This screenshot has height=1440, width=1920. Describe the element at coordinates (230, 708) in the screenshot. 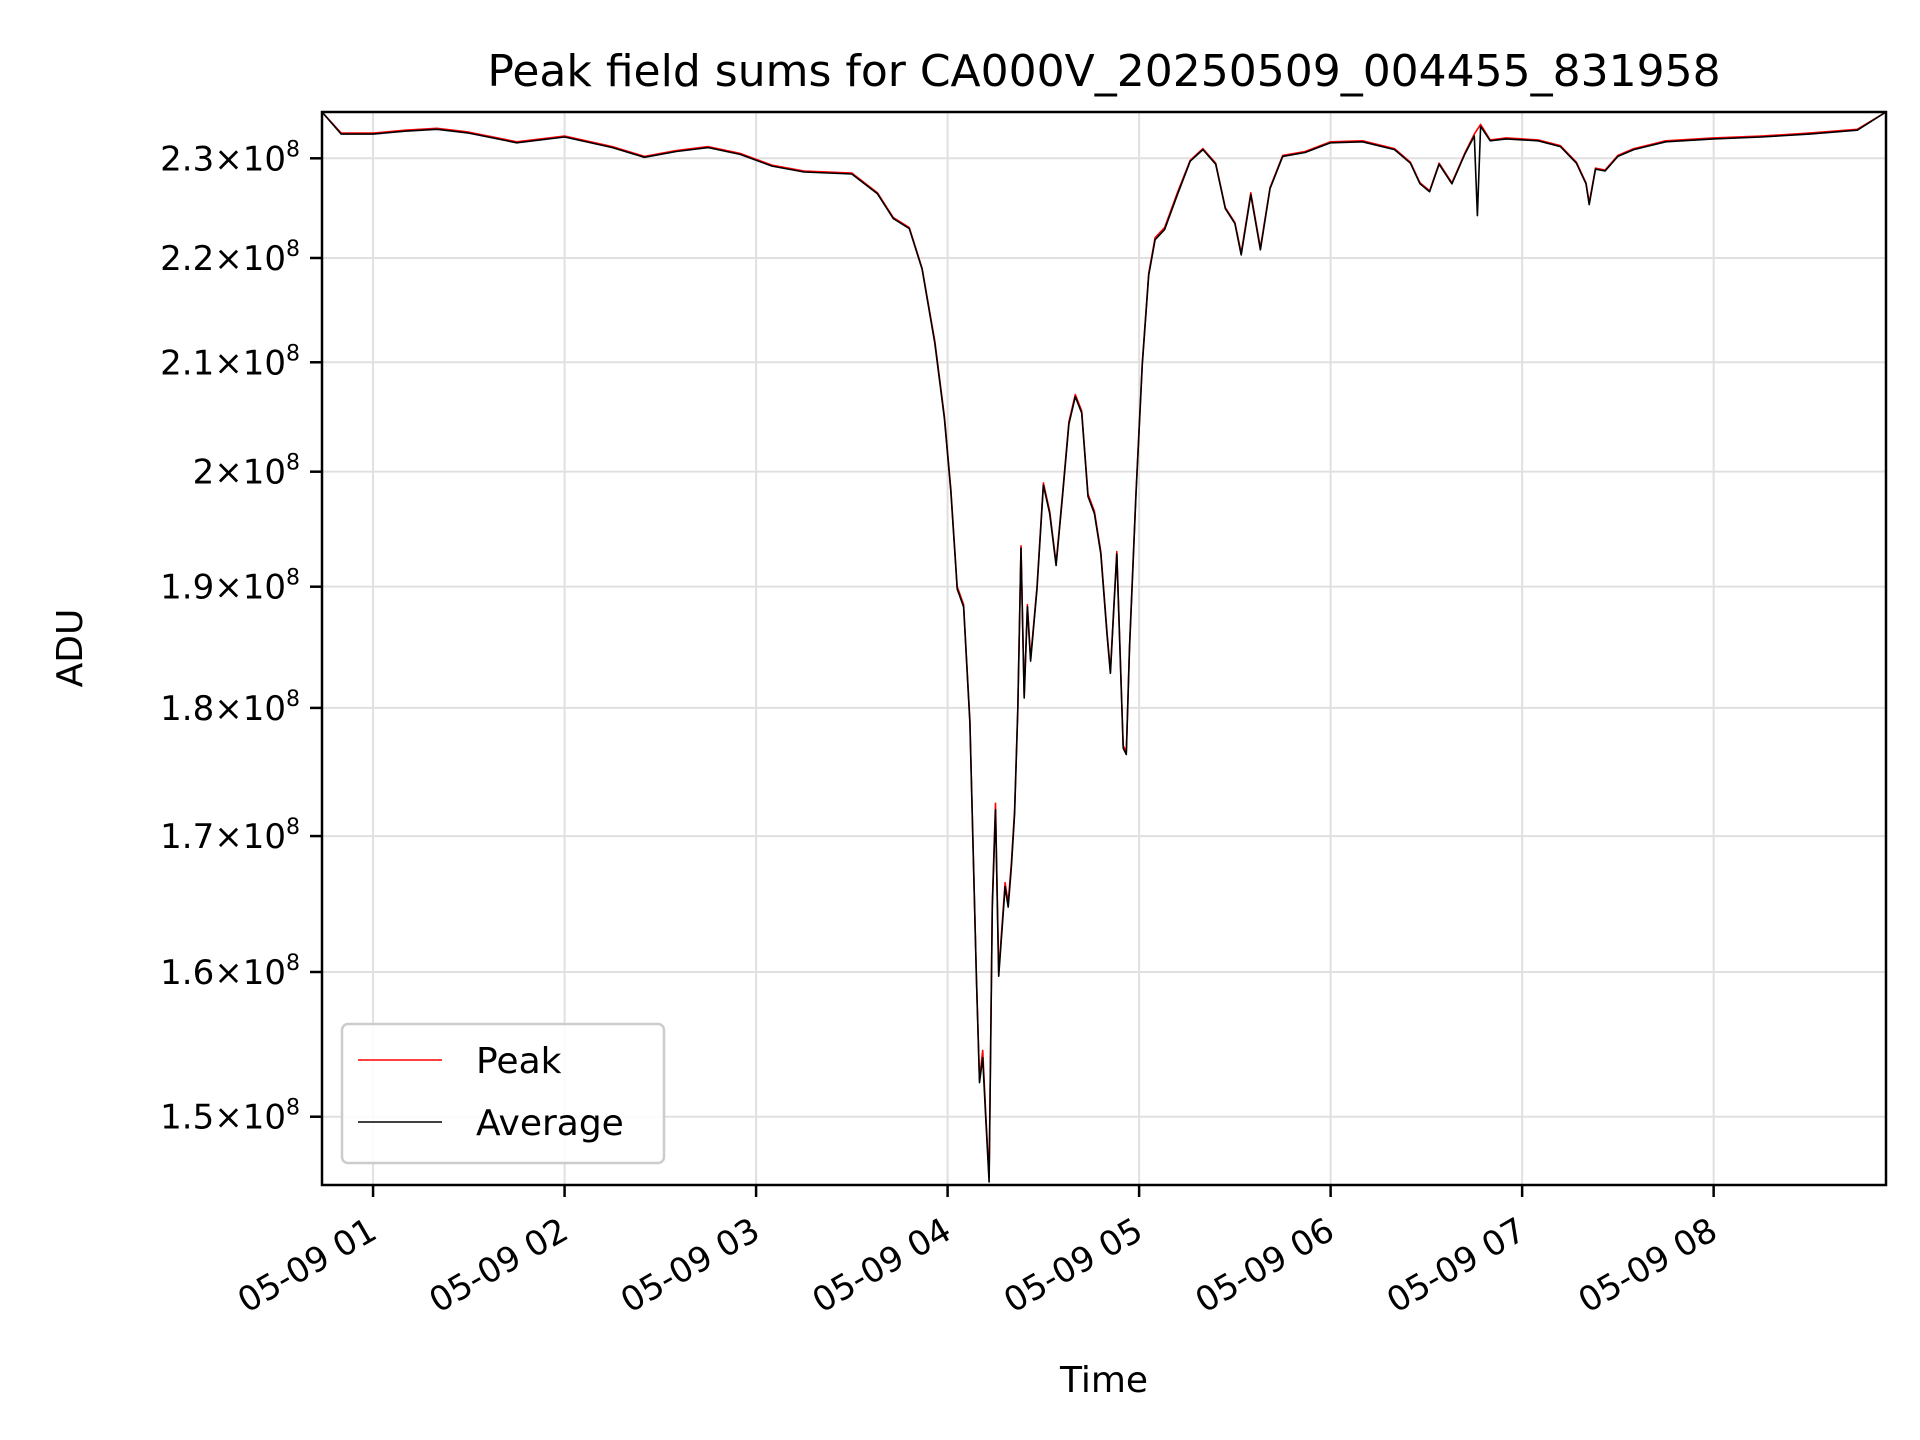

I see `y-tick-label: 1.8×108` at that location.